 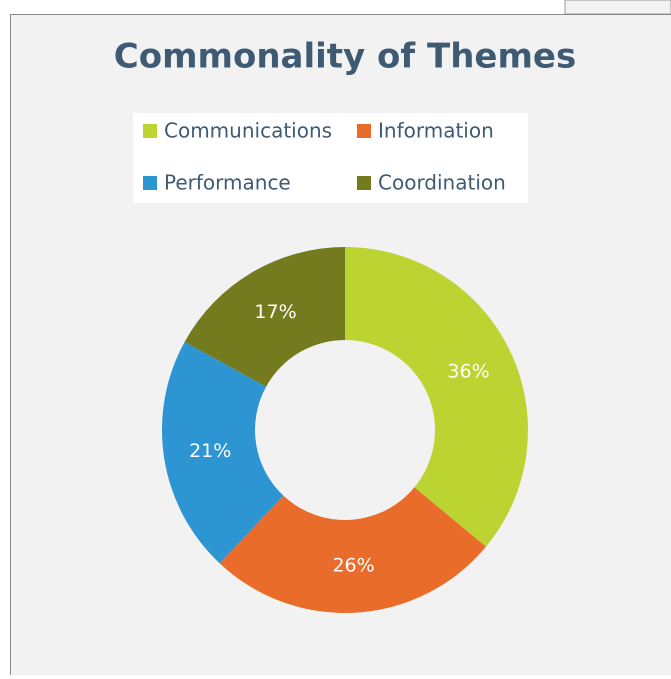 I want to click on data-label: 36%, so click(x=468, y=371).